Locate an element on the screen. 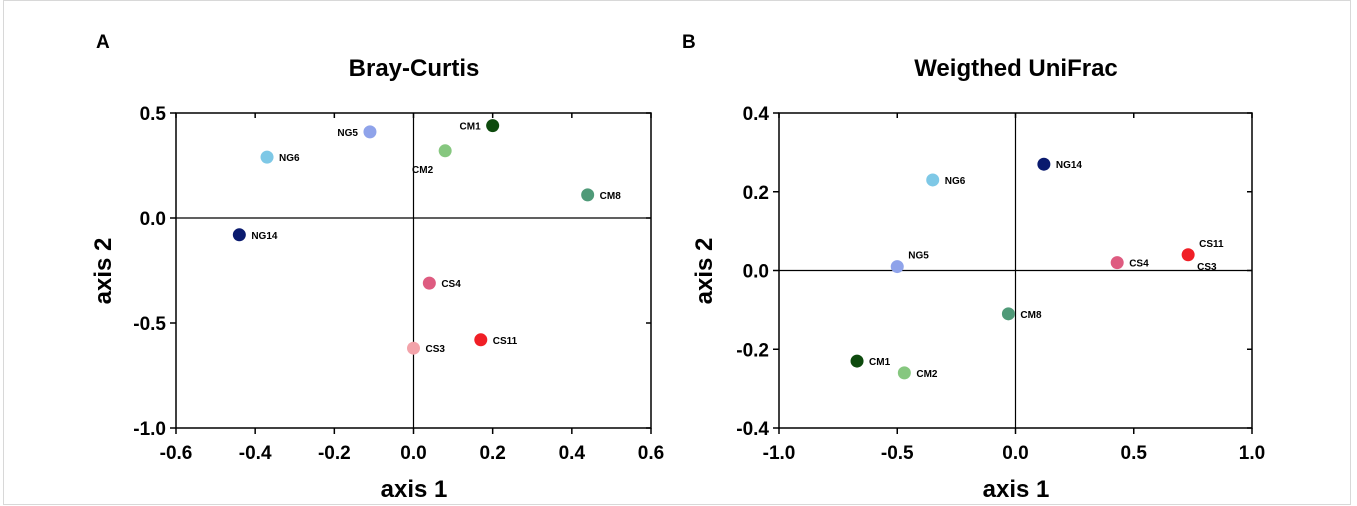 The height and width of the screenshot is (506, 1357). chart-title-a: Bray-Curtis is located at coordinates (414, 68).